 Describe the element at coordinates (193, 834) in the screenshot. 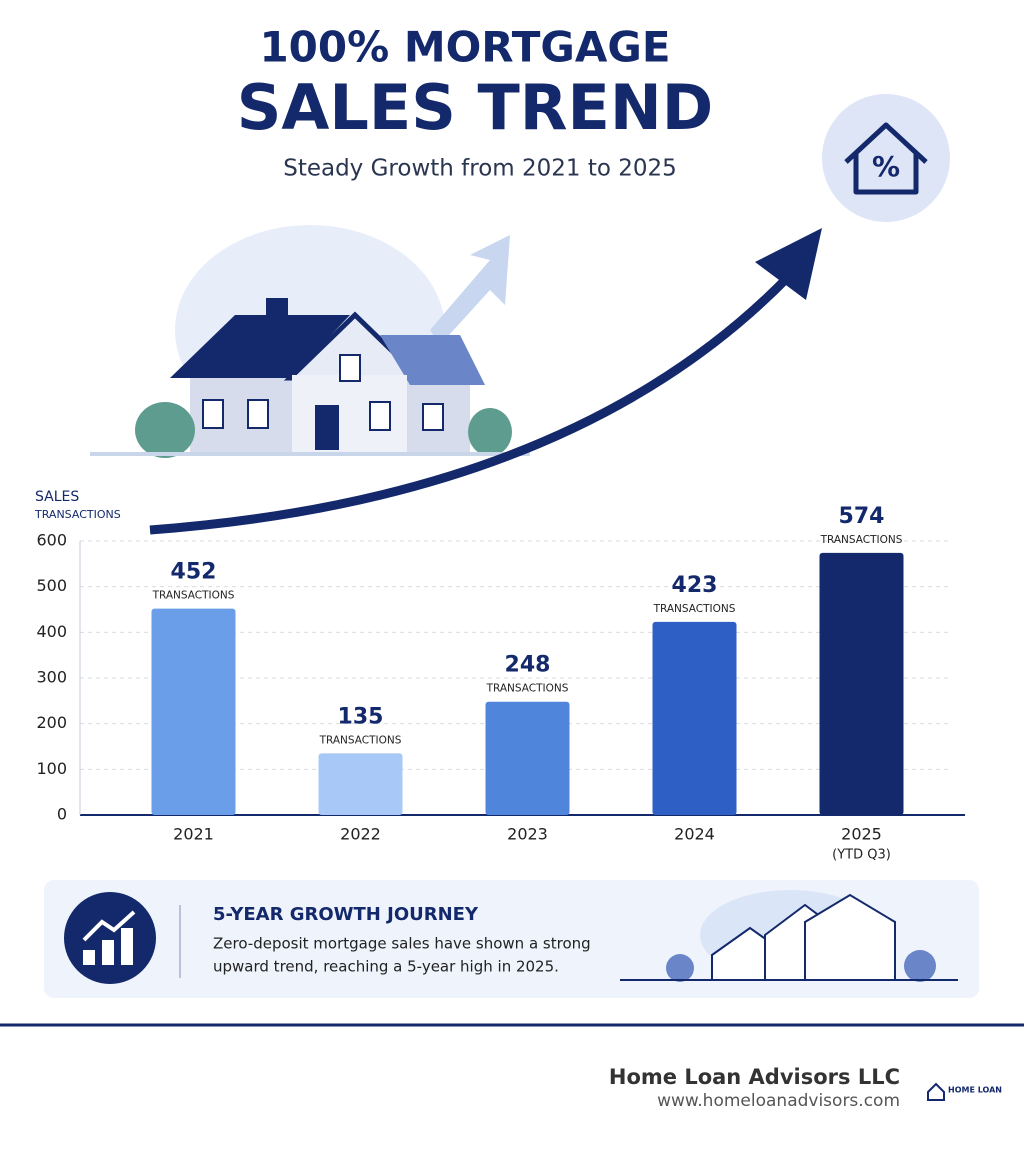

I see `x-tick-label: 2021` at that location.